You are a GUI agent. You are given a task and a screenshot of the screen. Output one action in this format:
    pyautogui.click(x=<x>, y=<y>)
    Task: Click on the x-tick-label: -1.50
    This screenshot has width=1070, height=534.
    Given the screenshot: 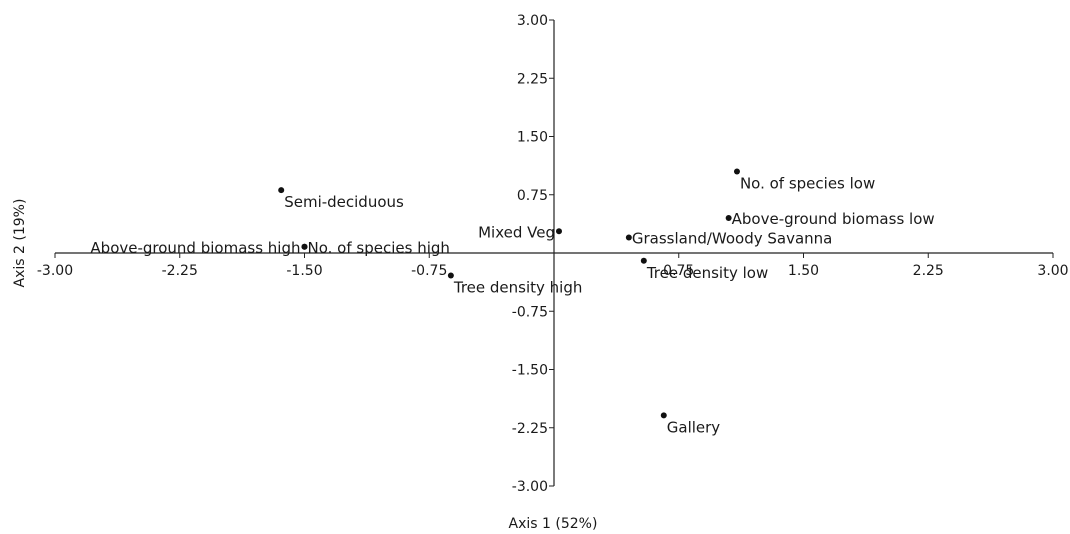 What is the action you would take?
    pyautogui.click(x=304, y=271)
    